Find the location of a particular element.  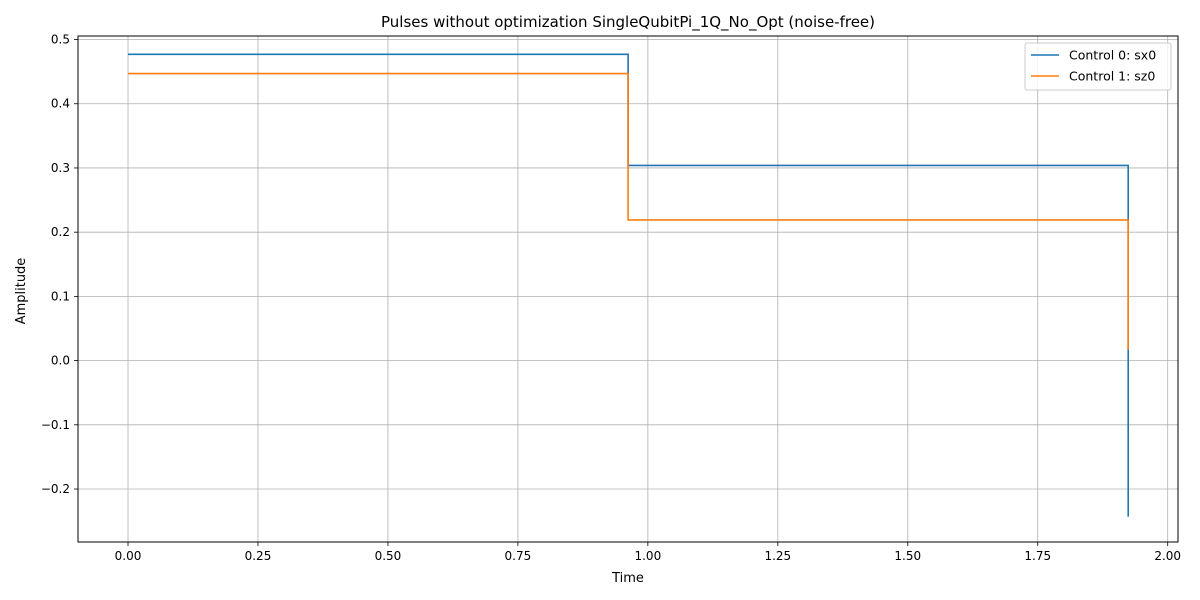

legend-label-control-1: Control 1: sz0 is located at coordinates (1112, 76).